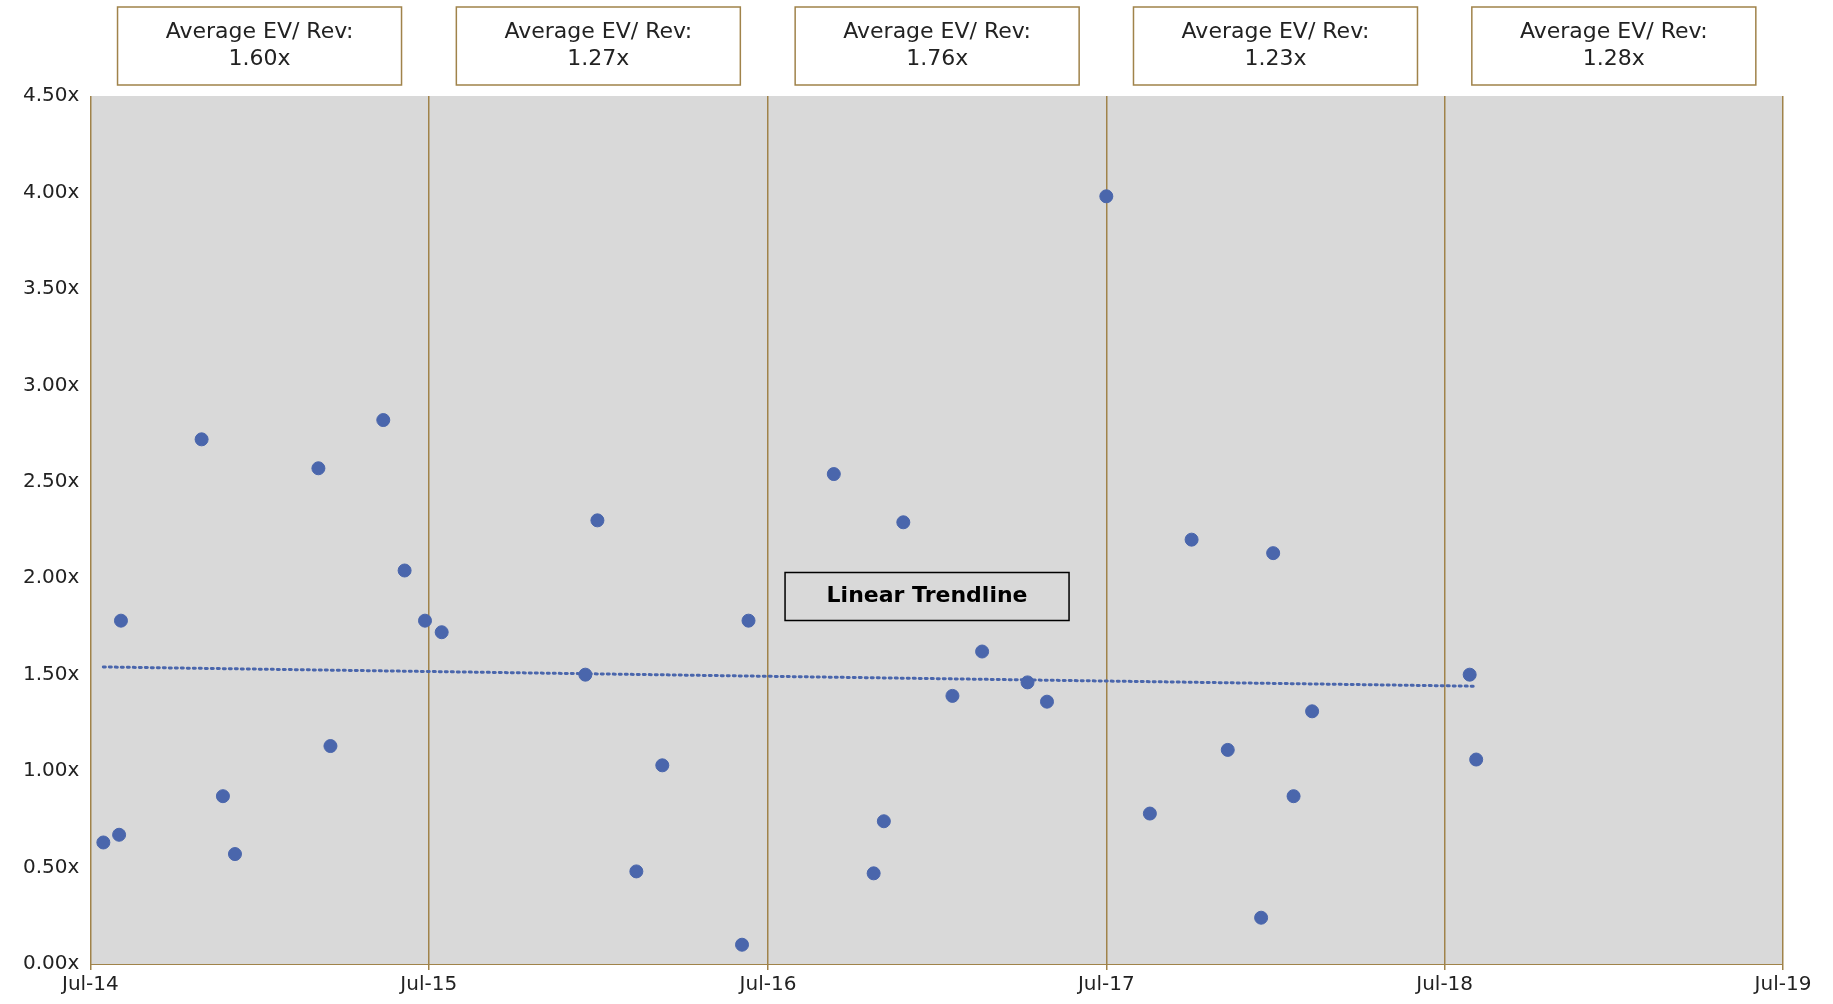 This screenshot has width=1833, height=1004. I want to click on text: Average EV/ Rev: 1.27x, so click(598, 44).